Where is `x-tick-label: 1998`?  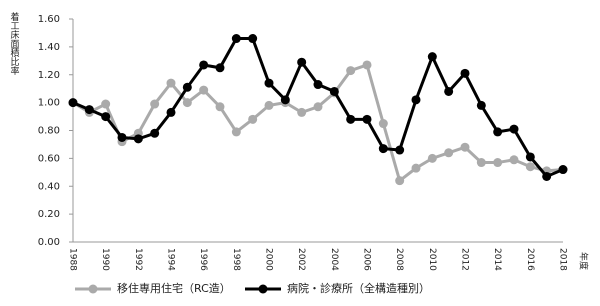
x-tick-label: 1998 is located at coordinates (236, 259).